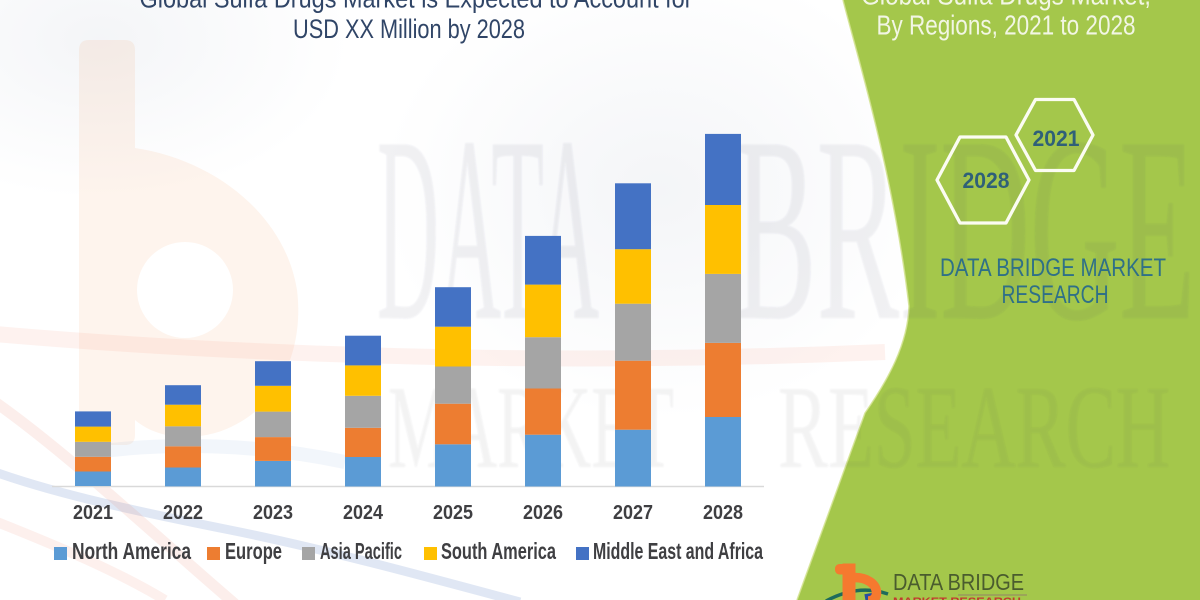 This screenshot has height=600, width=1200. I want to click on svg-text: DATA BRIDGE MARKET, so click(1053, 268).